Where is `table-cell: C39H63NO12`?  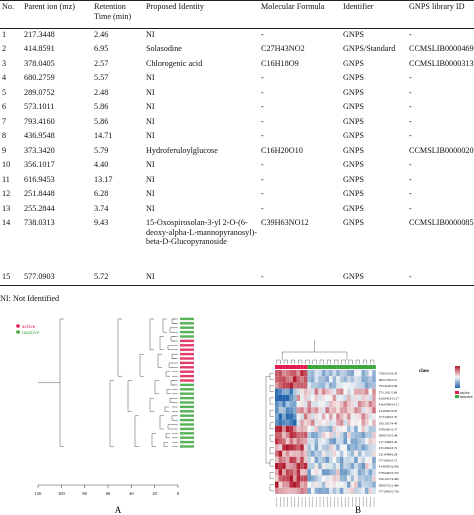 table-cell: C39H63NO12 is located at coordinates (285, 222).